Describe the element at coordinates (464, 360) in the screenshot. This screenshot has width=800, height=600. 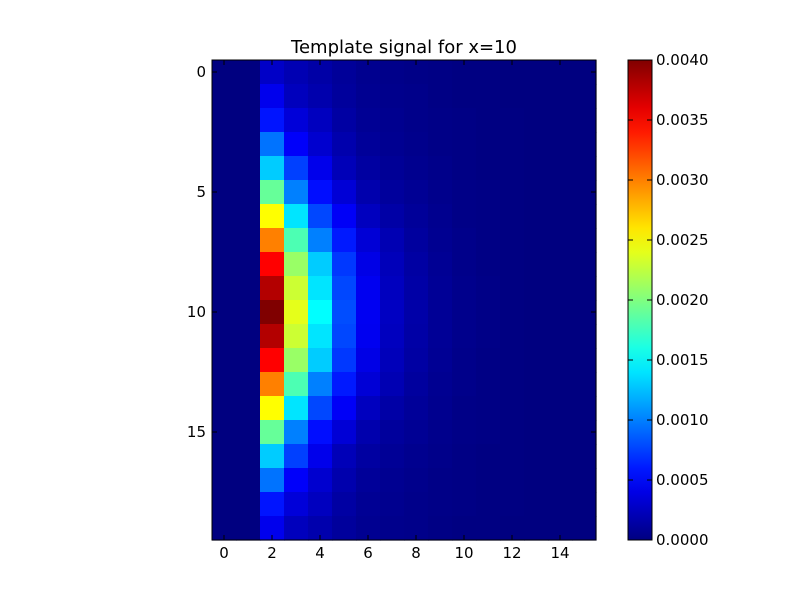
I see `heatmap-cell-r12-c10` at that location.